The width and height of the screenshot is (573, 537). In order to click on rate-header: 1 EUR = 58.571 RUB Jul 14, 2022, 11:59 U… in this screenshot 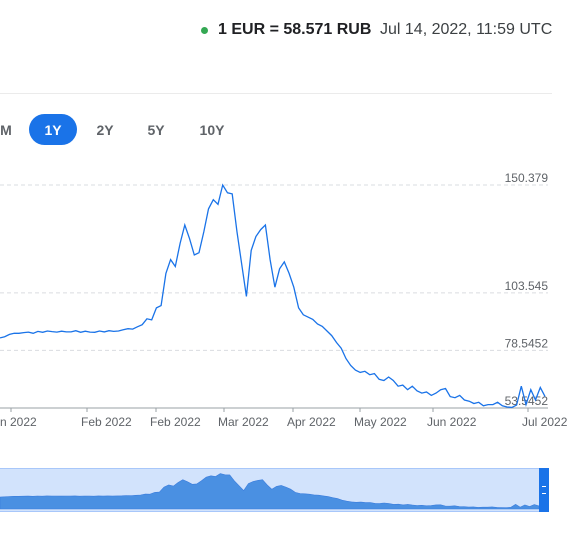, I will do `click(286, 31)`.